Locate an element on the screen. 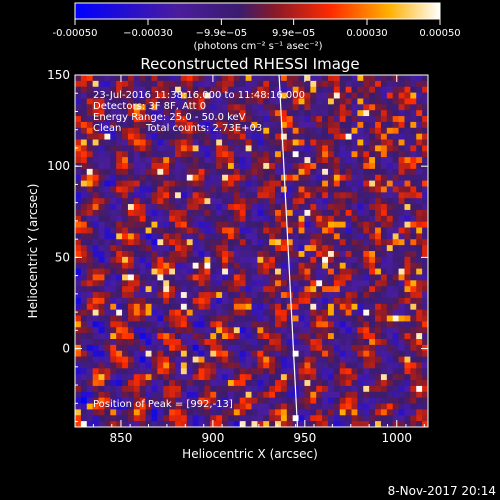 Image resolution: width=500 pixels, height=500 pixels. footer-date: 8-Nov-2017 20:14 is located at coordinates (442, 491).